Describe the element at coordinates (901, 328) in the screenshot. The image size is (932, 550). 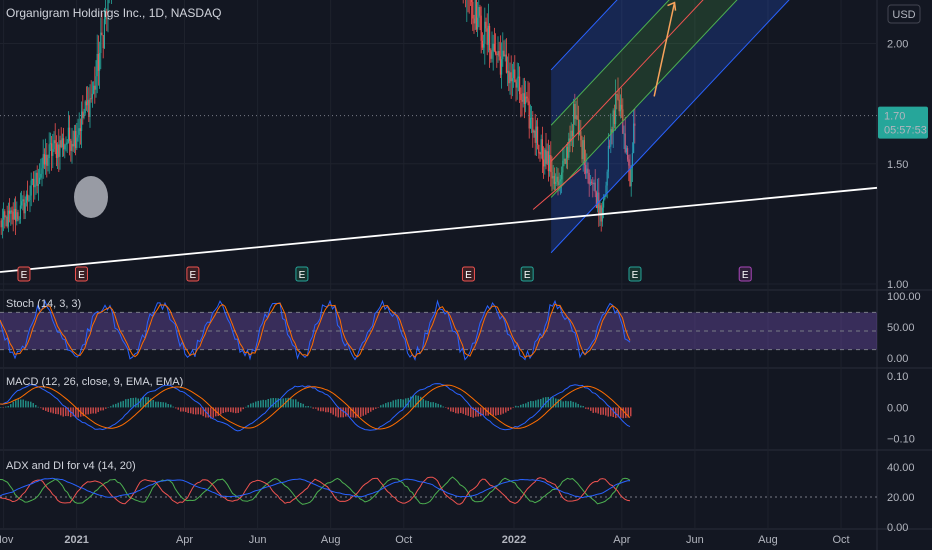
I see `stoch-axis-label: 50.00` at that location.